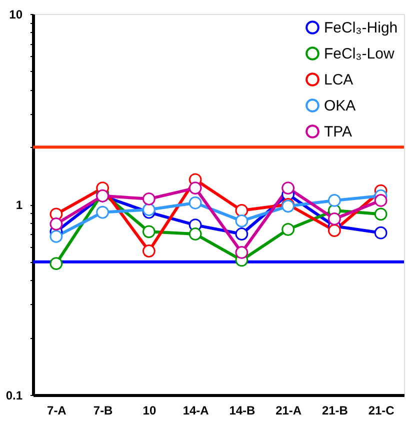 The width and height of the screenshot is (406, 421). Describe the element at coordinates (339, 80) in the screenshot. I see `legend-label: LCA` at that location.